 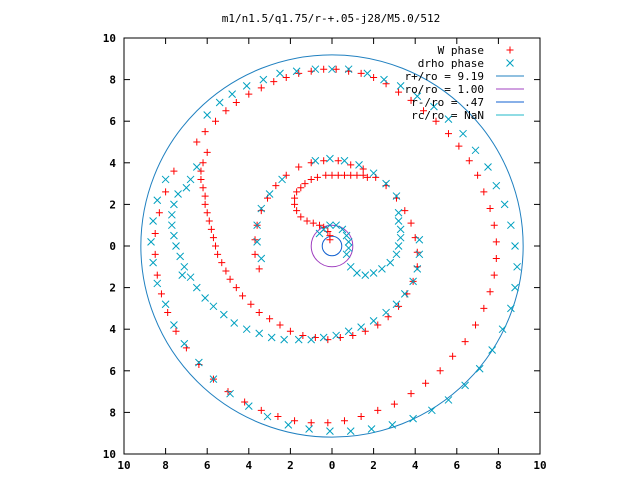 What do you see at coordinates (112, 163) in the screenshot?
I see `y-tick-label: 4` at bounding box center [112, 163].